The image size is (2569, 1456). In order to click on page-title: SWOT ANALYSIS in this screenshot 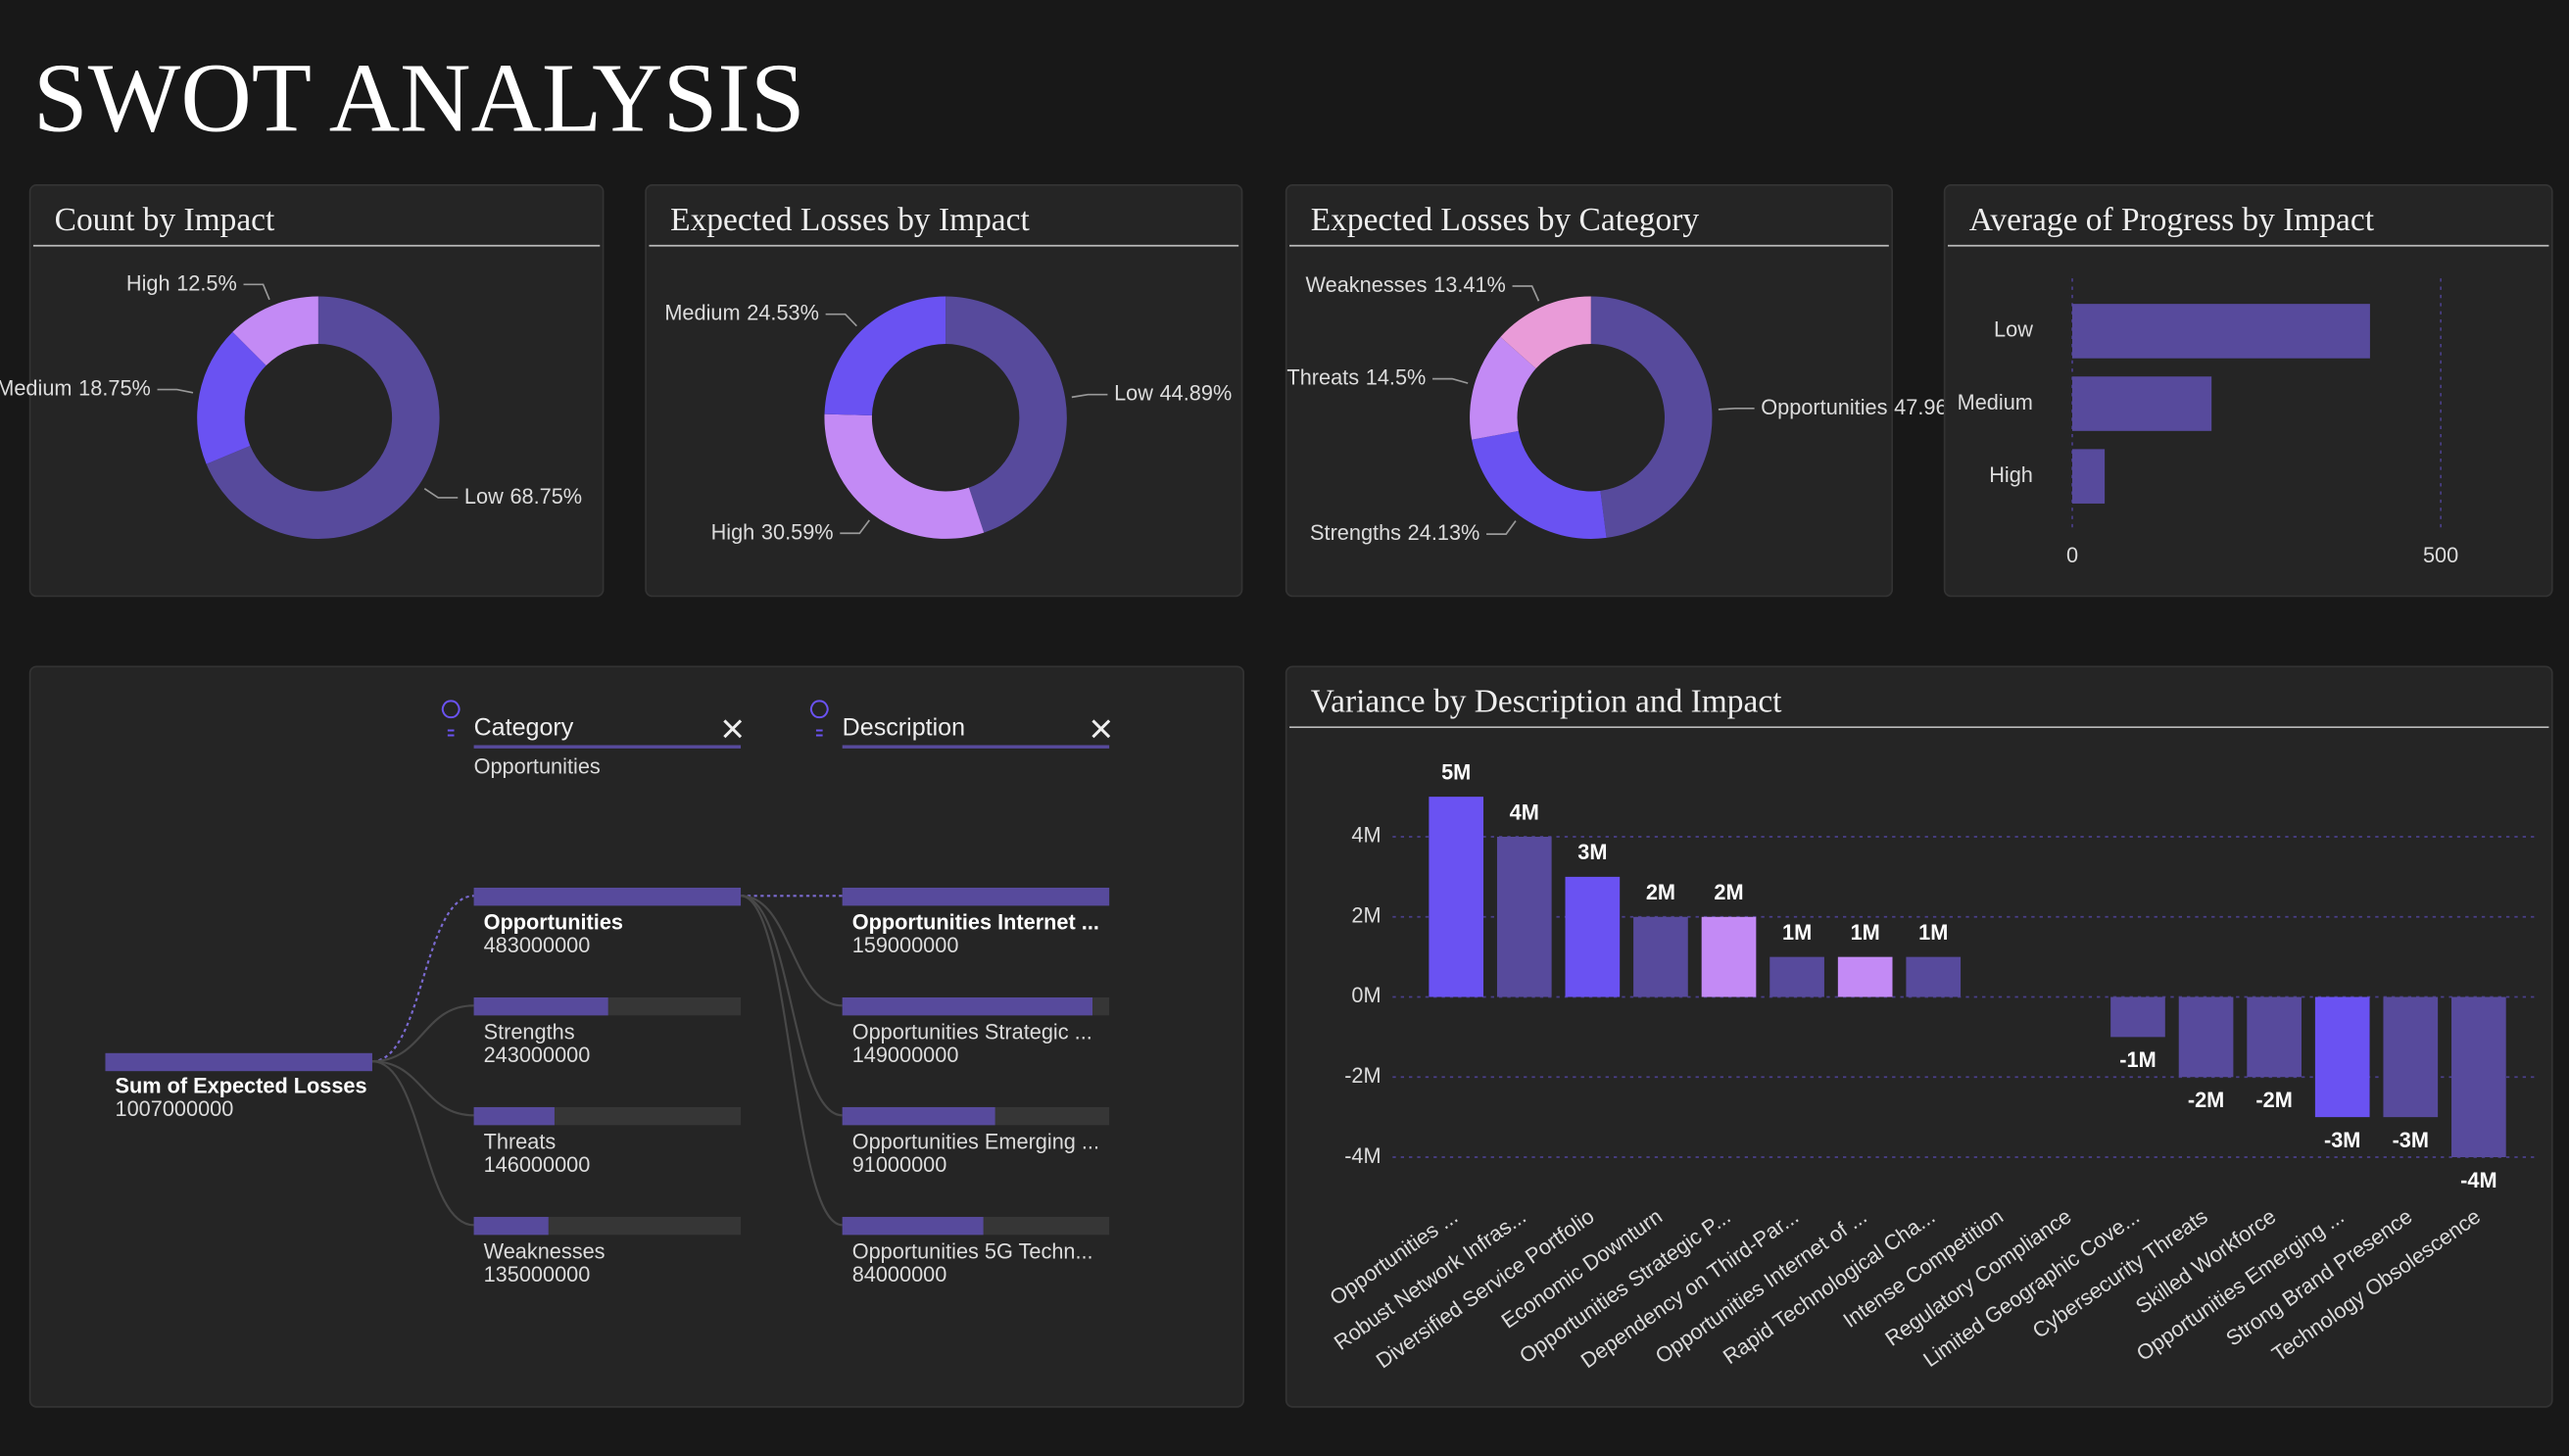, I will do `click(419, 97)`.